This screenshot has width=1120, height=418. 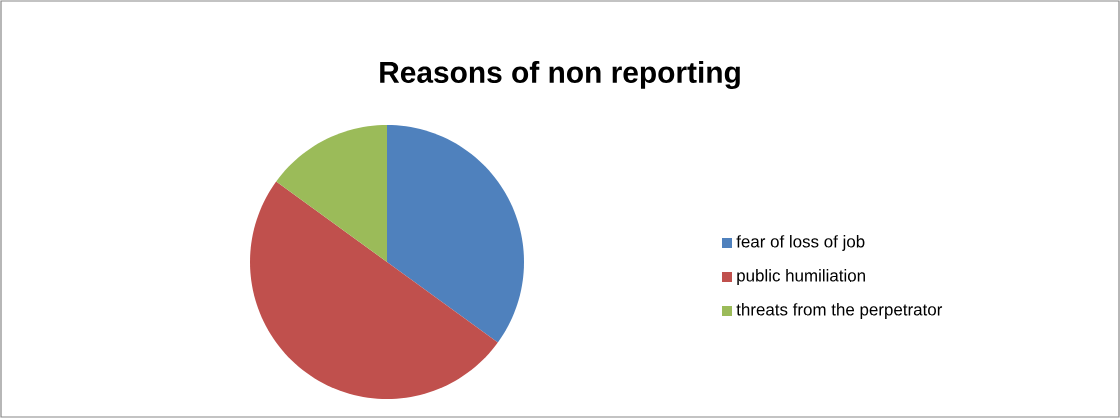 I want to click on chart-title: Reasons of non reporting, so click(x=560, y=75).